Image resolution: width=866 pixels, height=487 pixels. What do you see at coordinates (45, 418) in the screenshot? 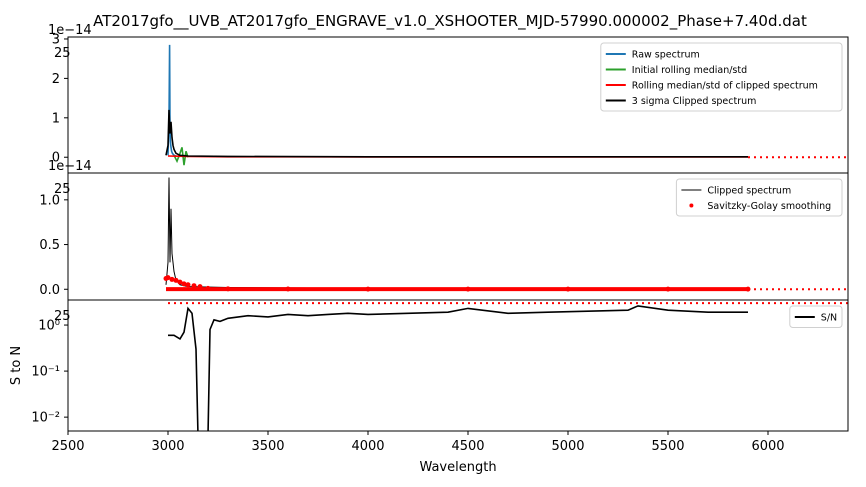
I see `y-tick-label: 10⁻²` at bounding box center [45, 418].